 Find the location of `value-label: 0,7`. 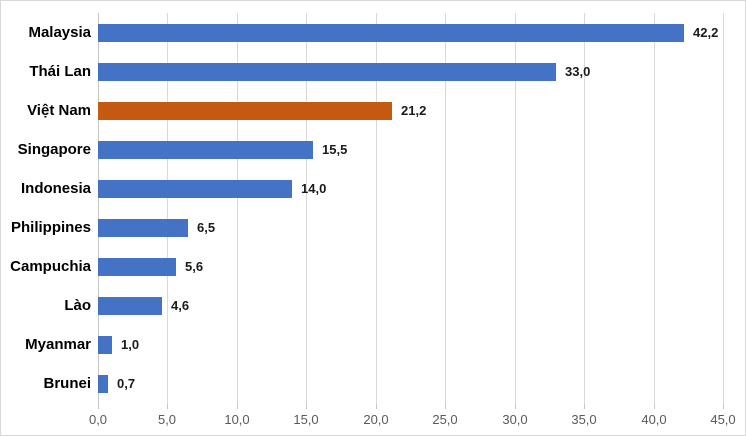

value-label: 0,7 is located at coordinates (126, 383).